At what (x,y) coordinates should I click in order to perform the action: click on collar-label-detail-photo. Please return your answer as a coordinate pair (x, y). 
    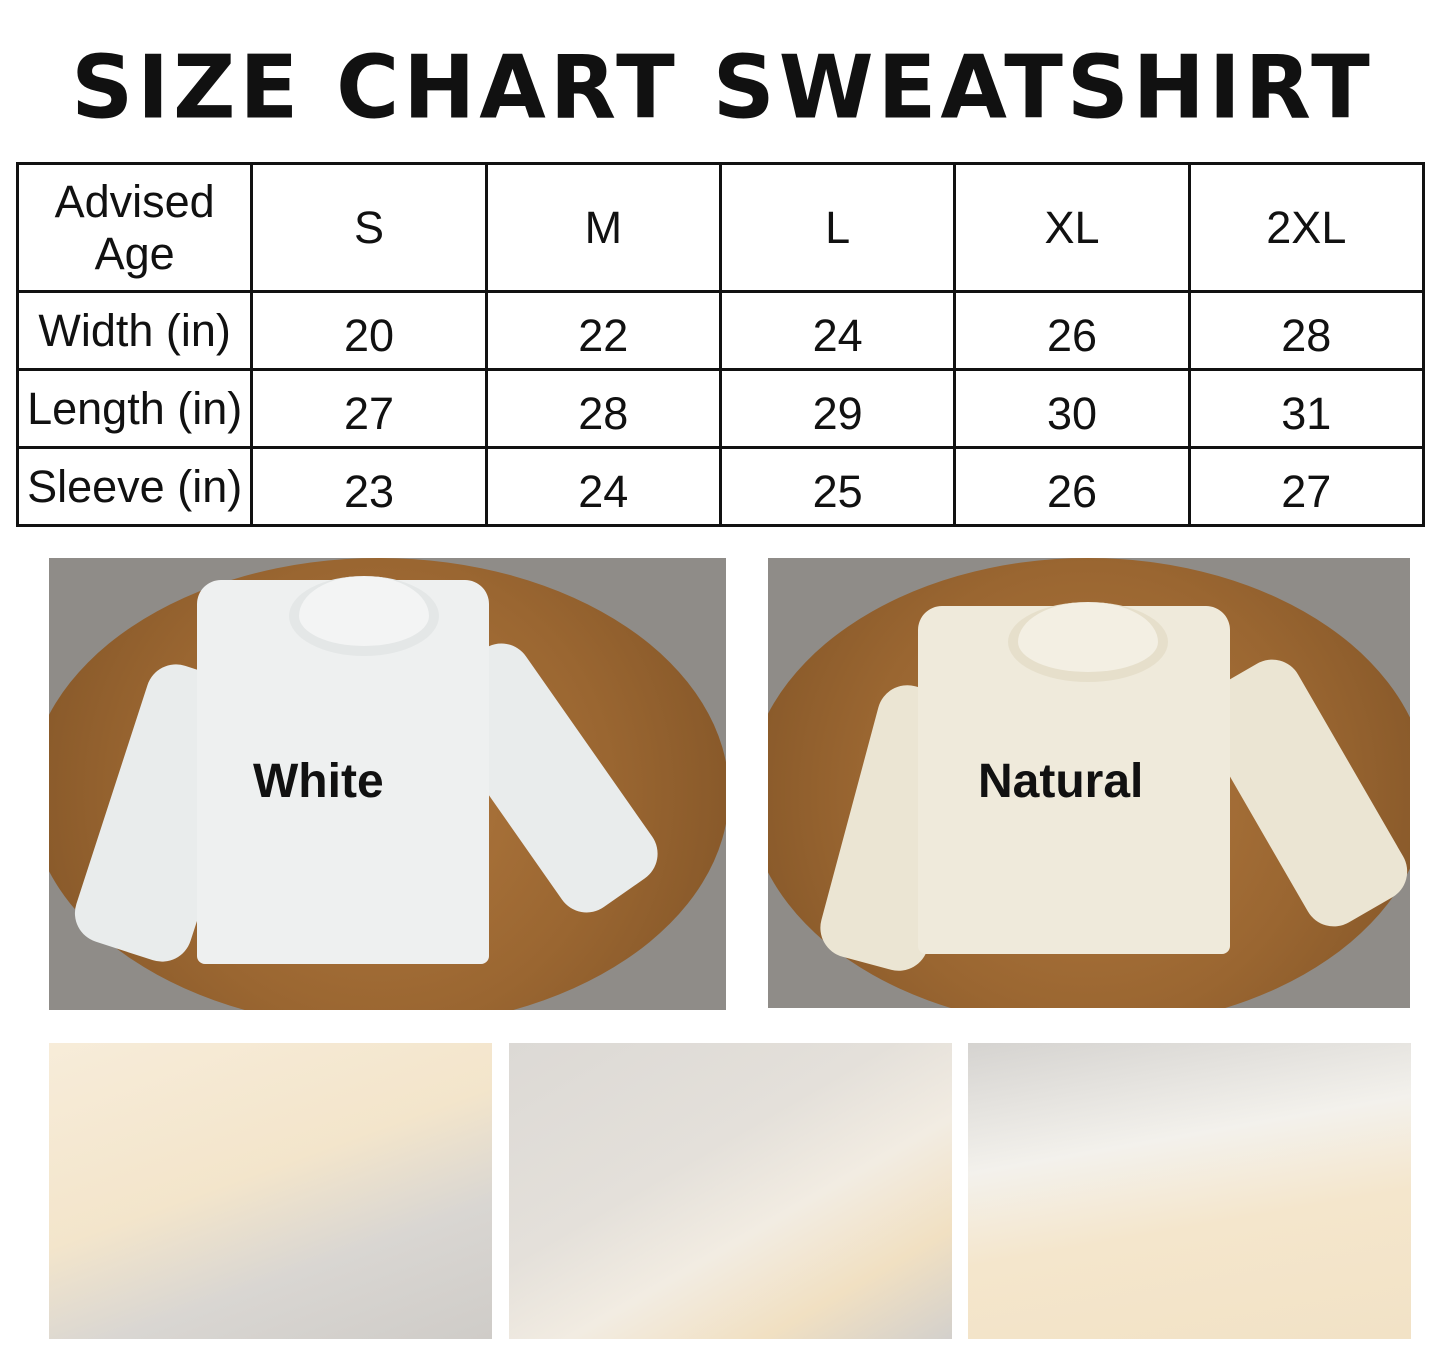
    Looking at the image, I should click on (1189, 1191).